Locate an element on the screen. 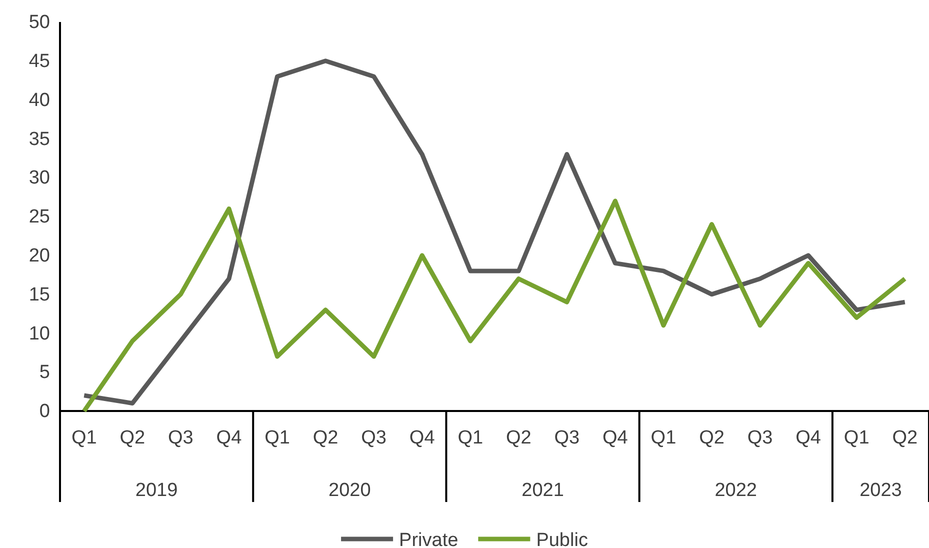 The width and height of the screenshot is (929, 548). y-tick-label: 20 is located at coordinates (39, 255).